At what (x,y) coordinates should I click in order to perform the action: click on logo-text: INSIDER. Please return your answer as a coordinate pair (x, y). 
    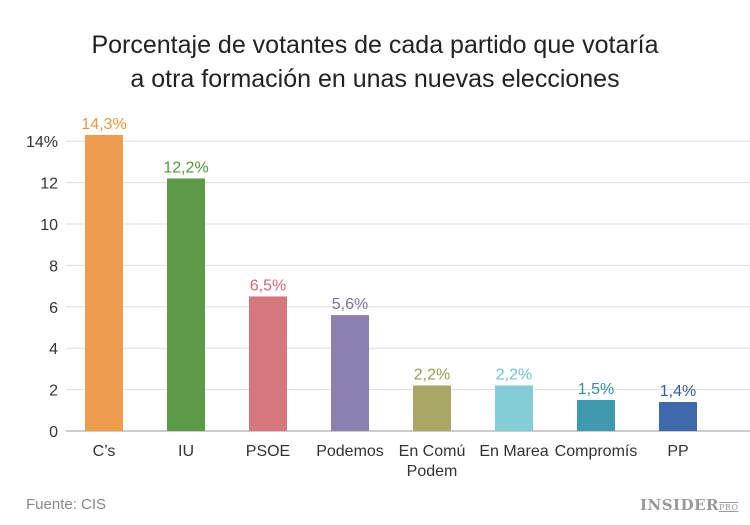
    Looking at the image, I should click on (679, 505).